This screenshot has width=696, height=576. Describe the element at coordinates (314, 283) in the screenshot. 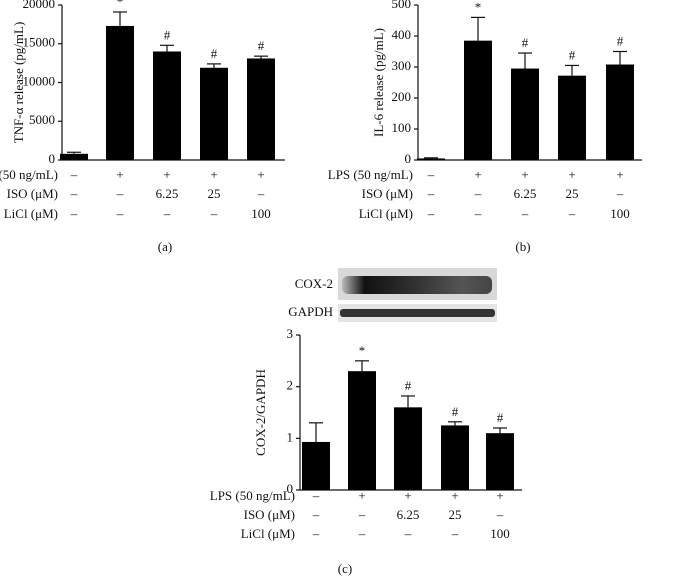

I see `blot-label: COX-2` at that location.